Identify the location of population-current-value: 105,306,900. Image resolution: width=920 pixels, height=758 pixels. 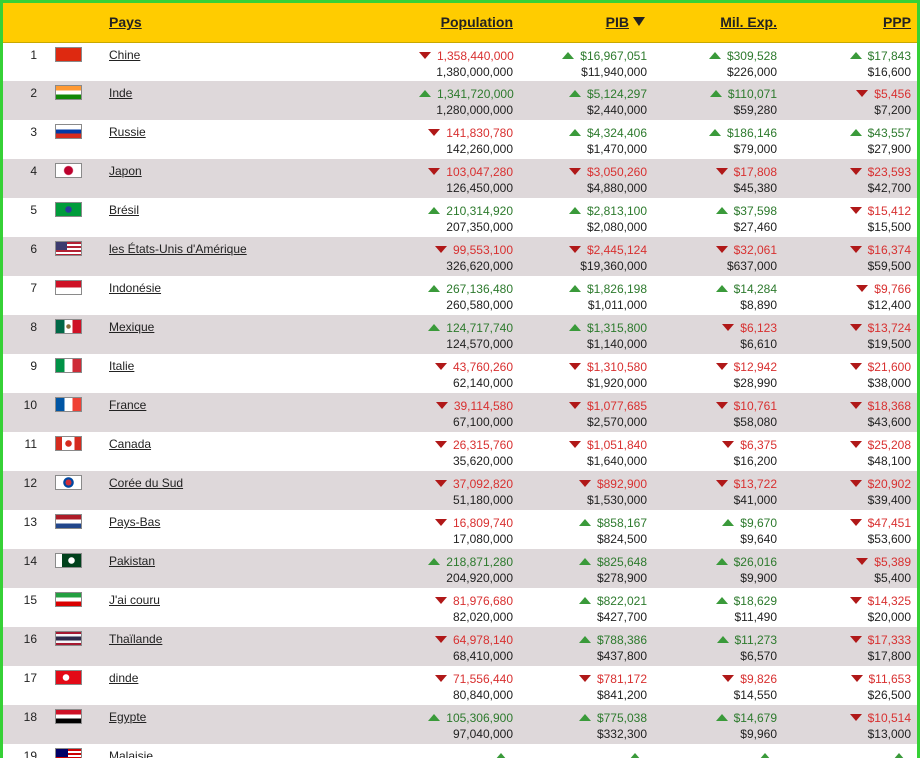
(466, 718).